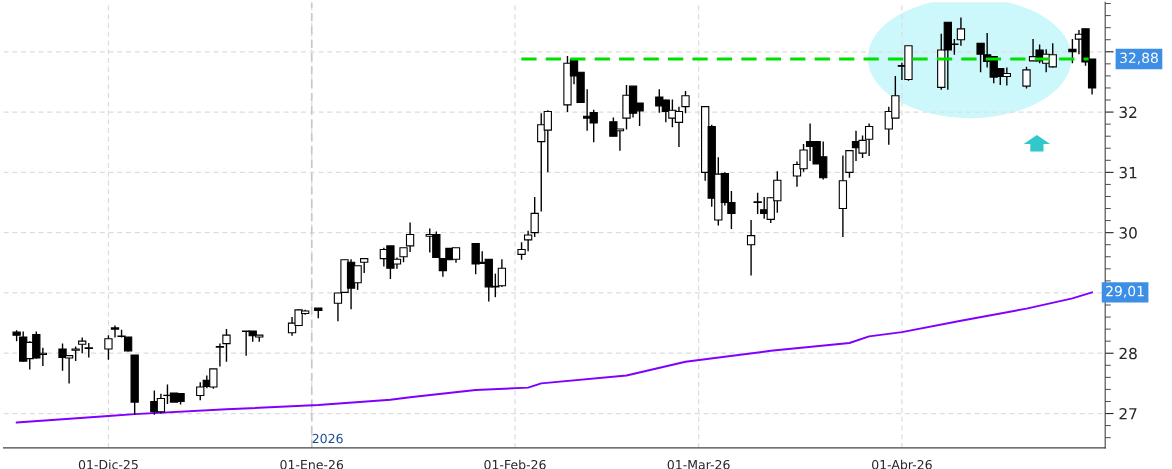 This screenshot has width=1172, height=469. I want to click on y-tick-label: 32, so click(1128, 112).